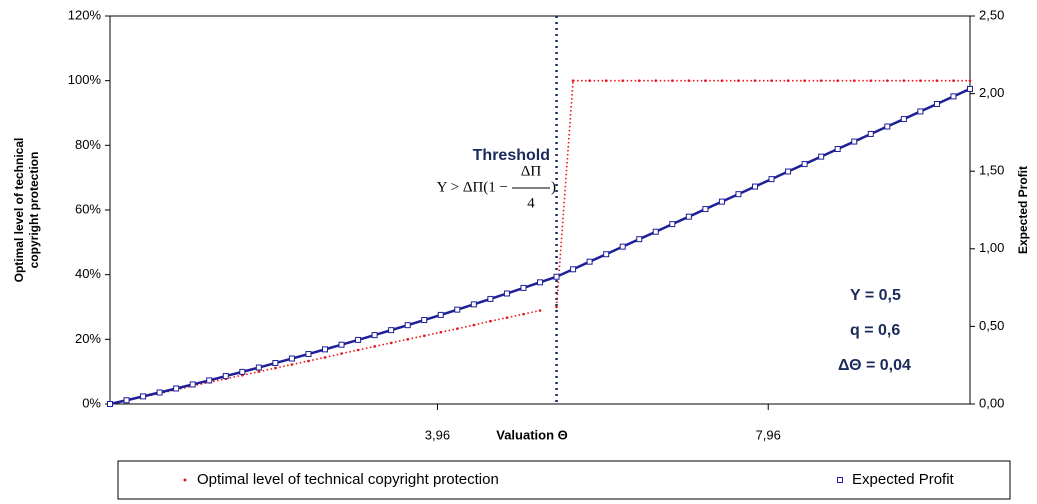  What do you see at coordinates (991, 402) in the screenshot?
I see `y2-tick-label: 0,00` at bounding box center [991, 402].